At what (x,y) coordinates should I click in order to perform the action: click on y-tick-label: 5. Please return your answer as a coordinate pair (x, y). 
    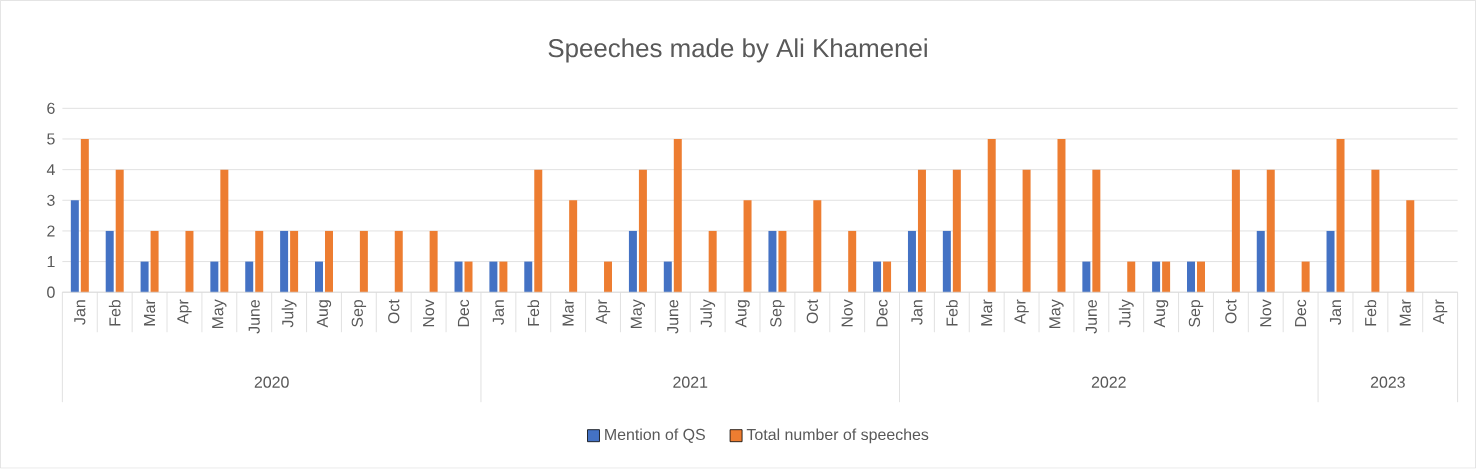
    Looking at the image, I should click on (51, 139).